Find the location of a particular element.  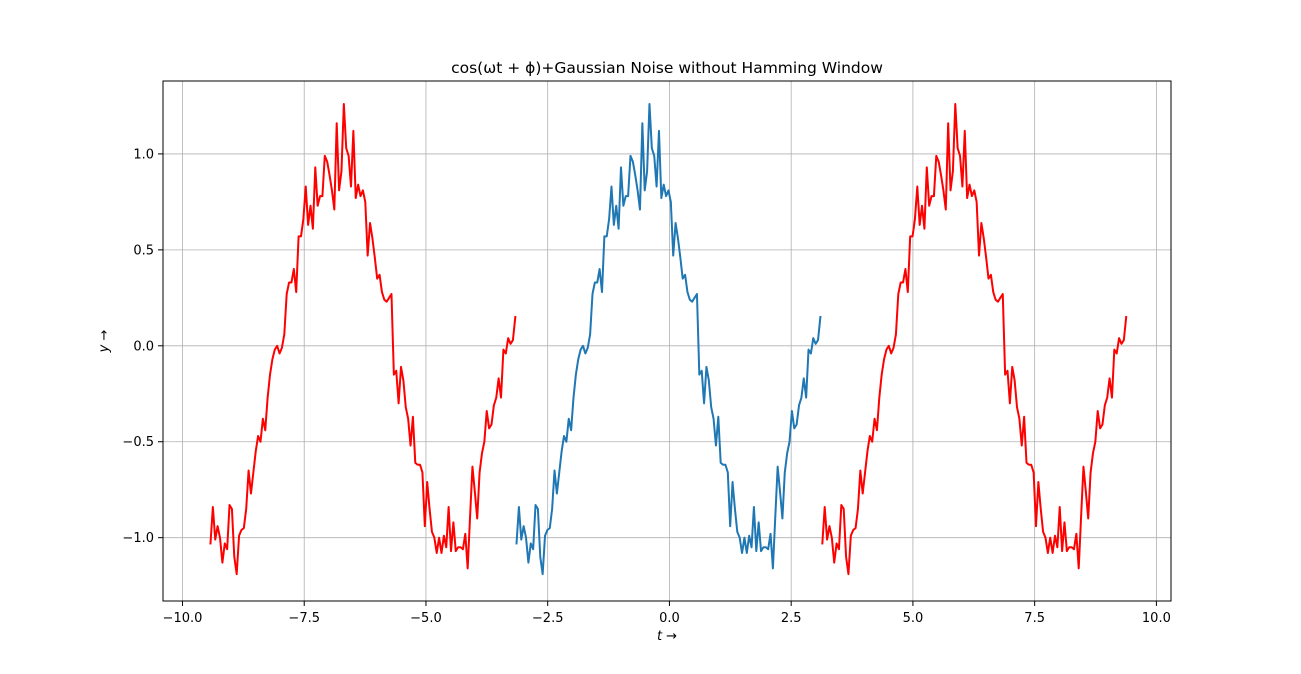

x-tick-label: −5.0 is located at coordinates (426, 618).